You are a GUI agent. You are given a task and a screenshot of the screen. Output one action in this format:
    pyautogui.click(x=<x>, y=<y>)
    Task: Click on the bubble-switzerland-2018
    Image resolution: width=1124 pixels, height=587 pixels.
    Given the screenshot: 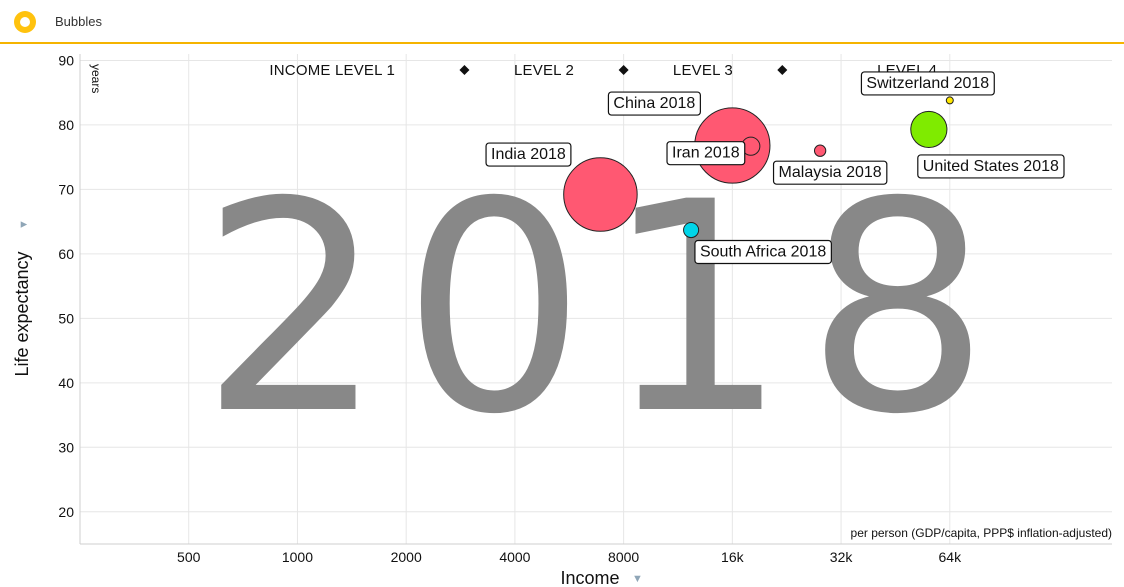 What is the action you would take?
    pyautogui.click(x=949, y=100)
    